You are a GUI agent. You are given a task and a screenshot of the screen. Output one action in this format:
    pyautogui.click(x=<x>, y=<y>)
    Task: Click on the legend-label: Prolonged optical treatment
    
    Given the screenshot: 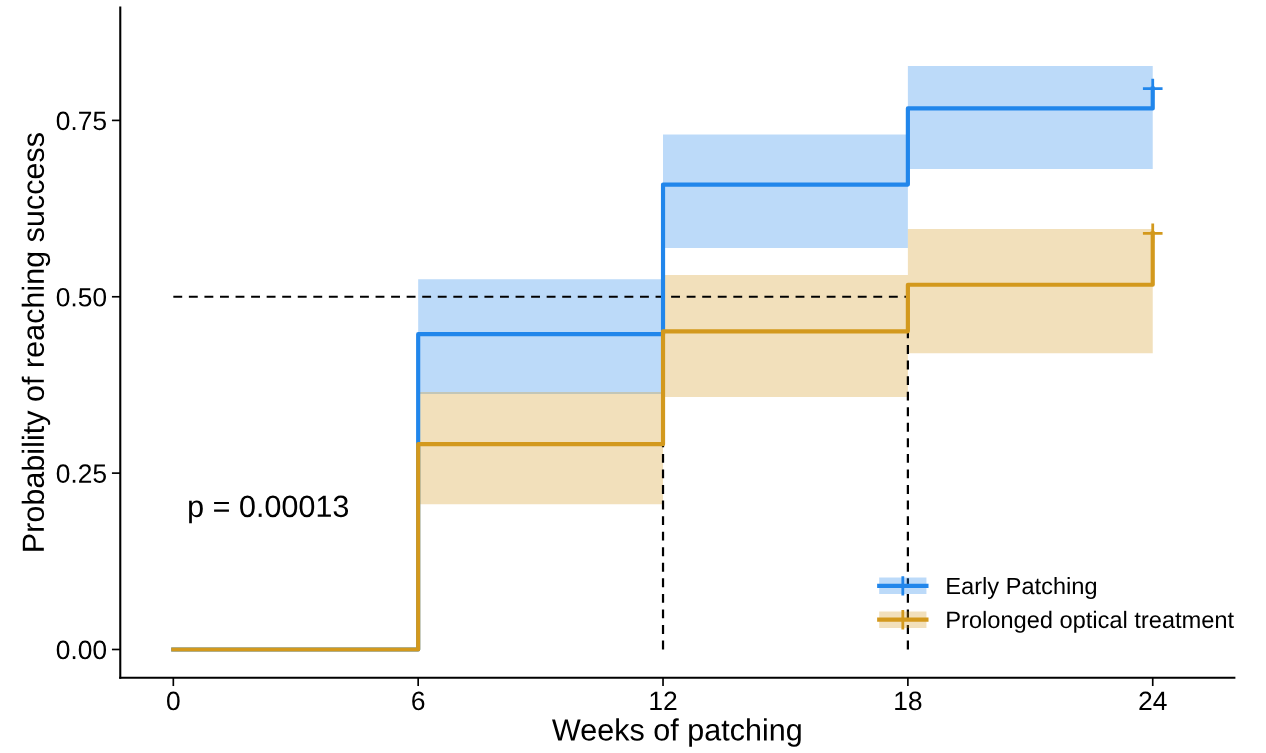 What is the action you would take?
    pyautogui.click(x=1090, y=621)
    